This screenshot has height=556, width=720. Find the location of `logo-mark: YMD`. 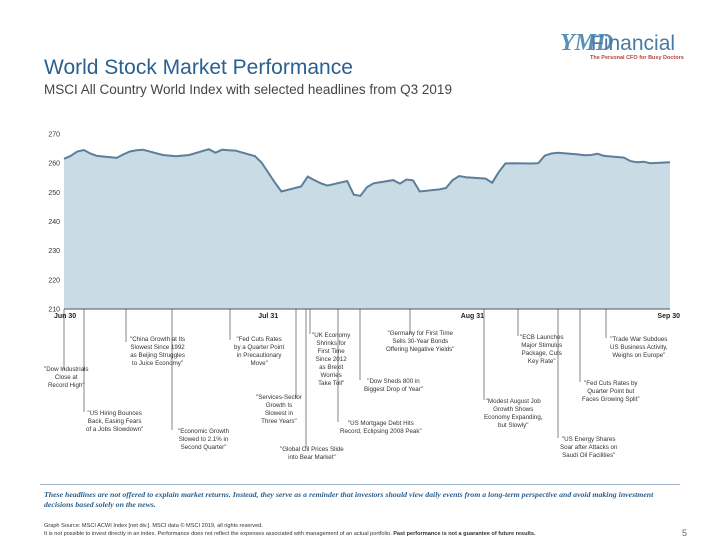

logo-mark: YMD is located at coordinates (587, 43).